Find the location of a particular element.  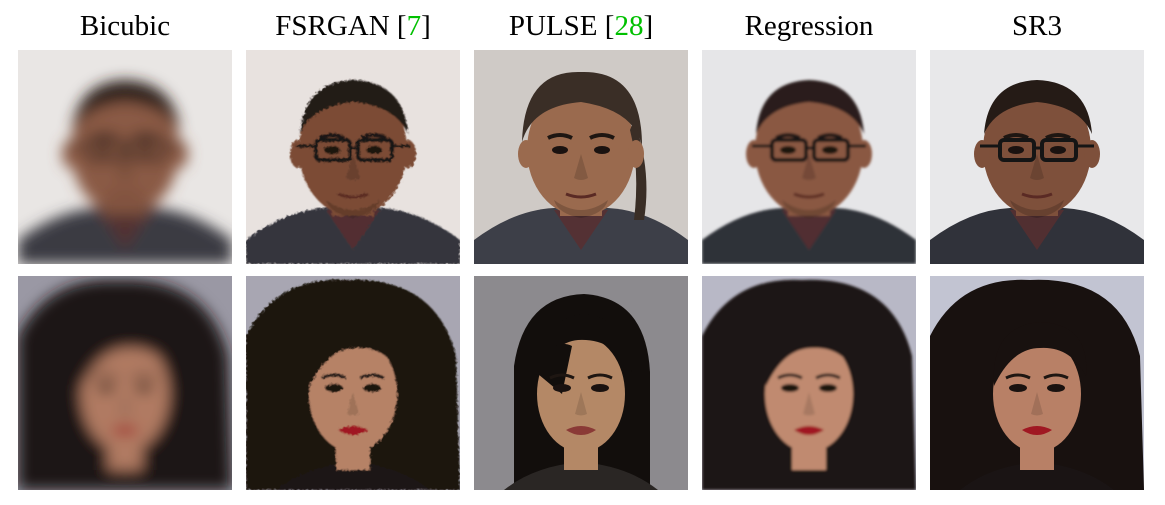

column-header-fsrgan: FSRGAN [7] is located at coordinates (353, 26).